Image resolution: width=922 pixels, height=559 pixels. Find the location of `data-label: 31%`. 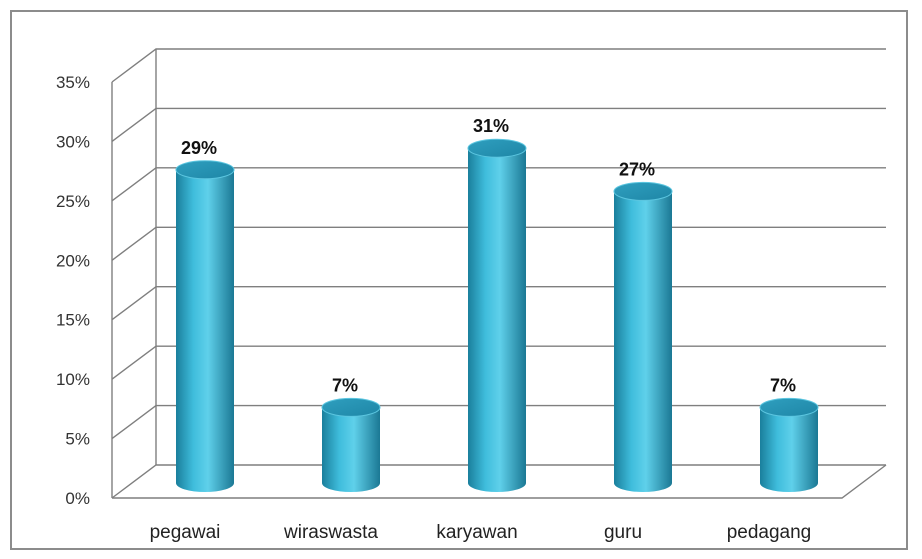

data-label: 31% is located at coordinates (491, 126).